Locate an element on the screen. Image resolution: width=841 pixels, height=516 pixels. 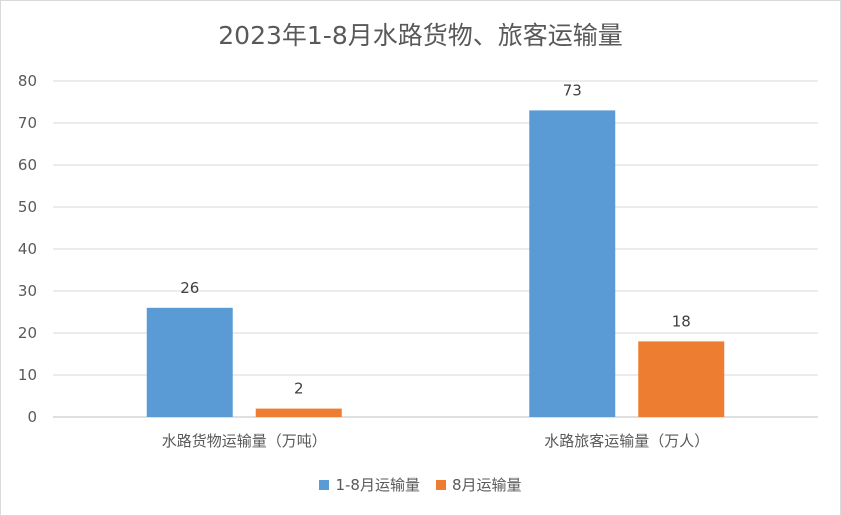
y-tick-label: 80 is located at coordinates (27, 81).